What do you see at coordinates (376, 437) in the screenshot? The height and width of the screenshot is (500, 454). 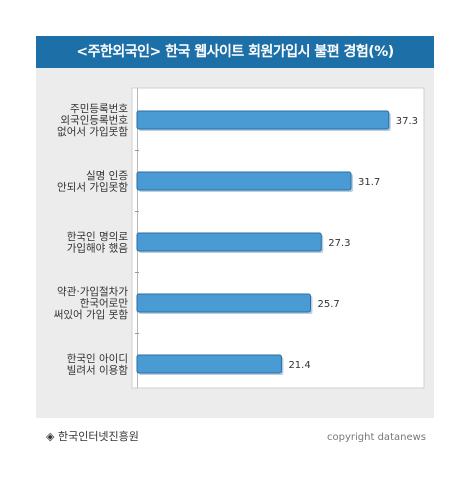 I see `copyright-label: copyright datanews` at bounding box center [376, 437].